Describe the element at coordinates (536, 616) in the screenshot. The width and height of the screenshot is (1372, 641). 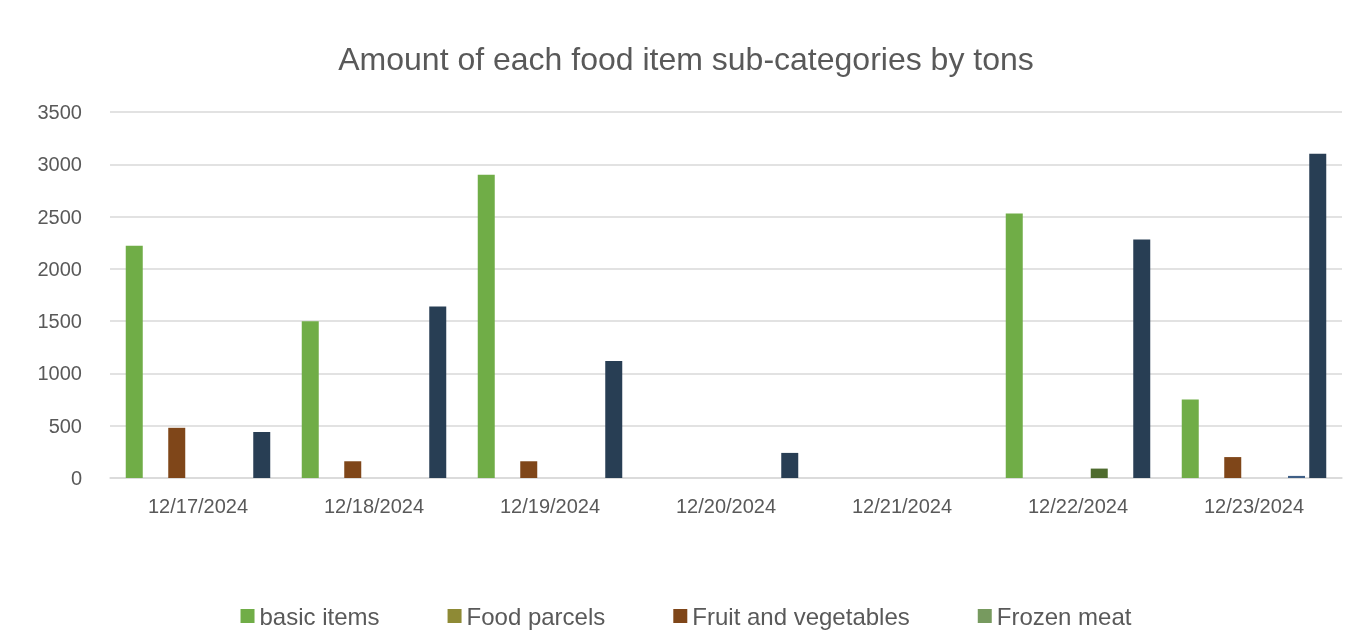
I see `legend-label: Food parcels` at that location.